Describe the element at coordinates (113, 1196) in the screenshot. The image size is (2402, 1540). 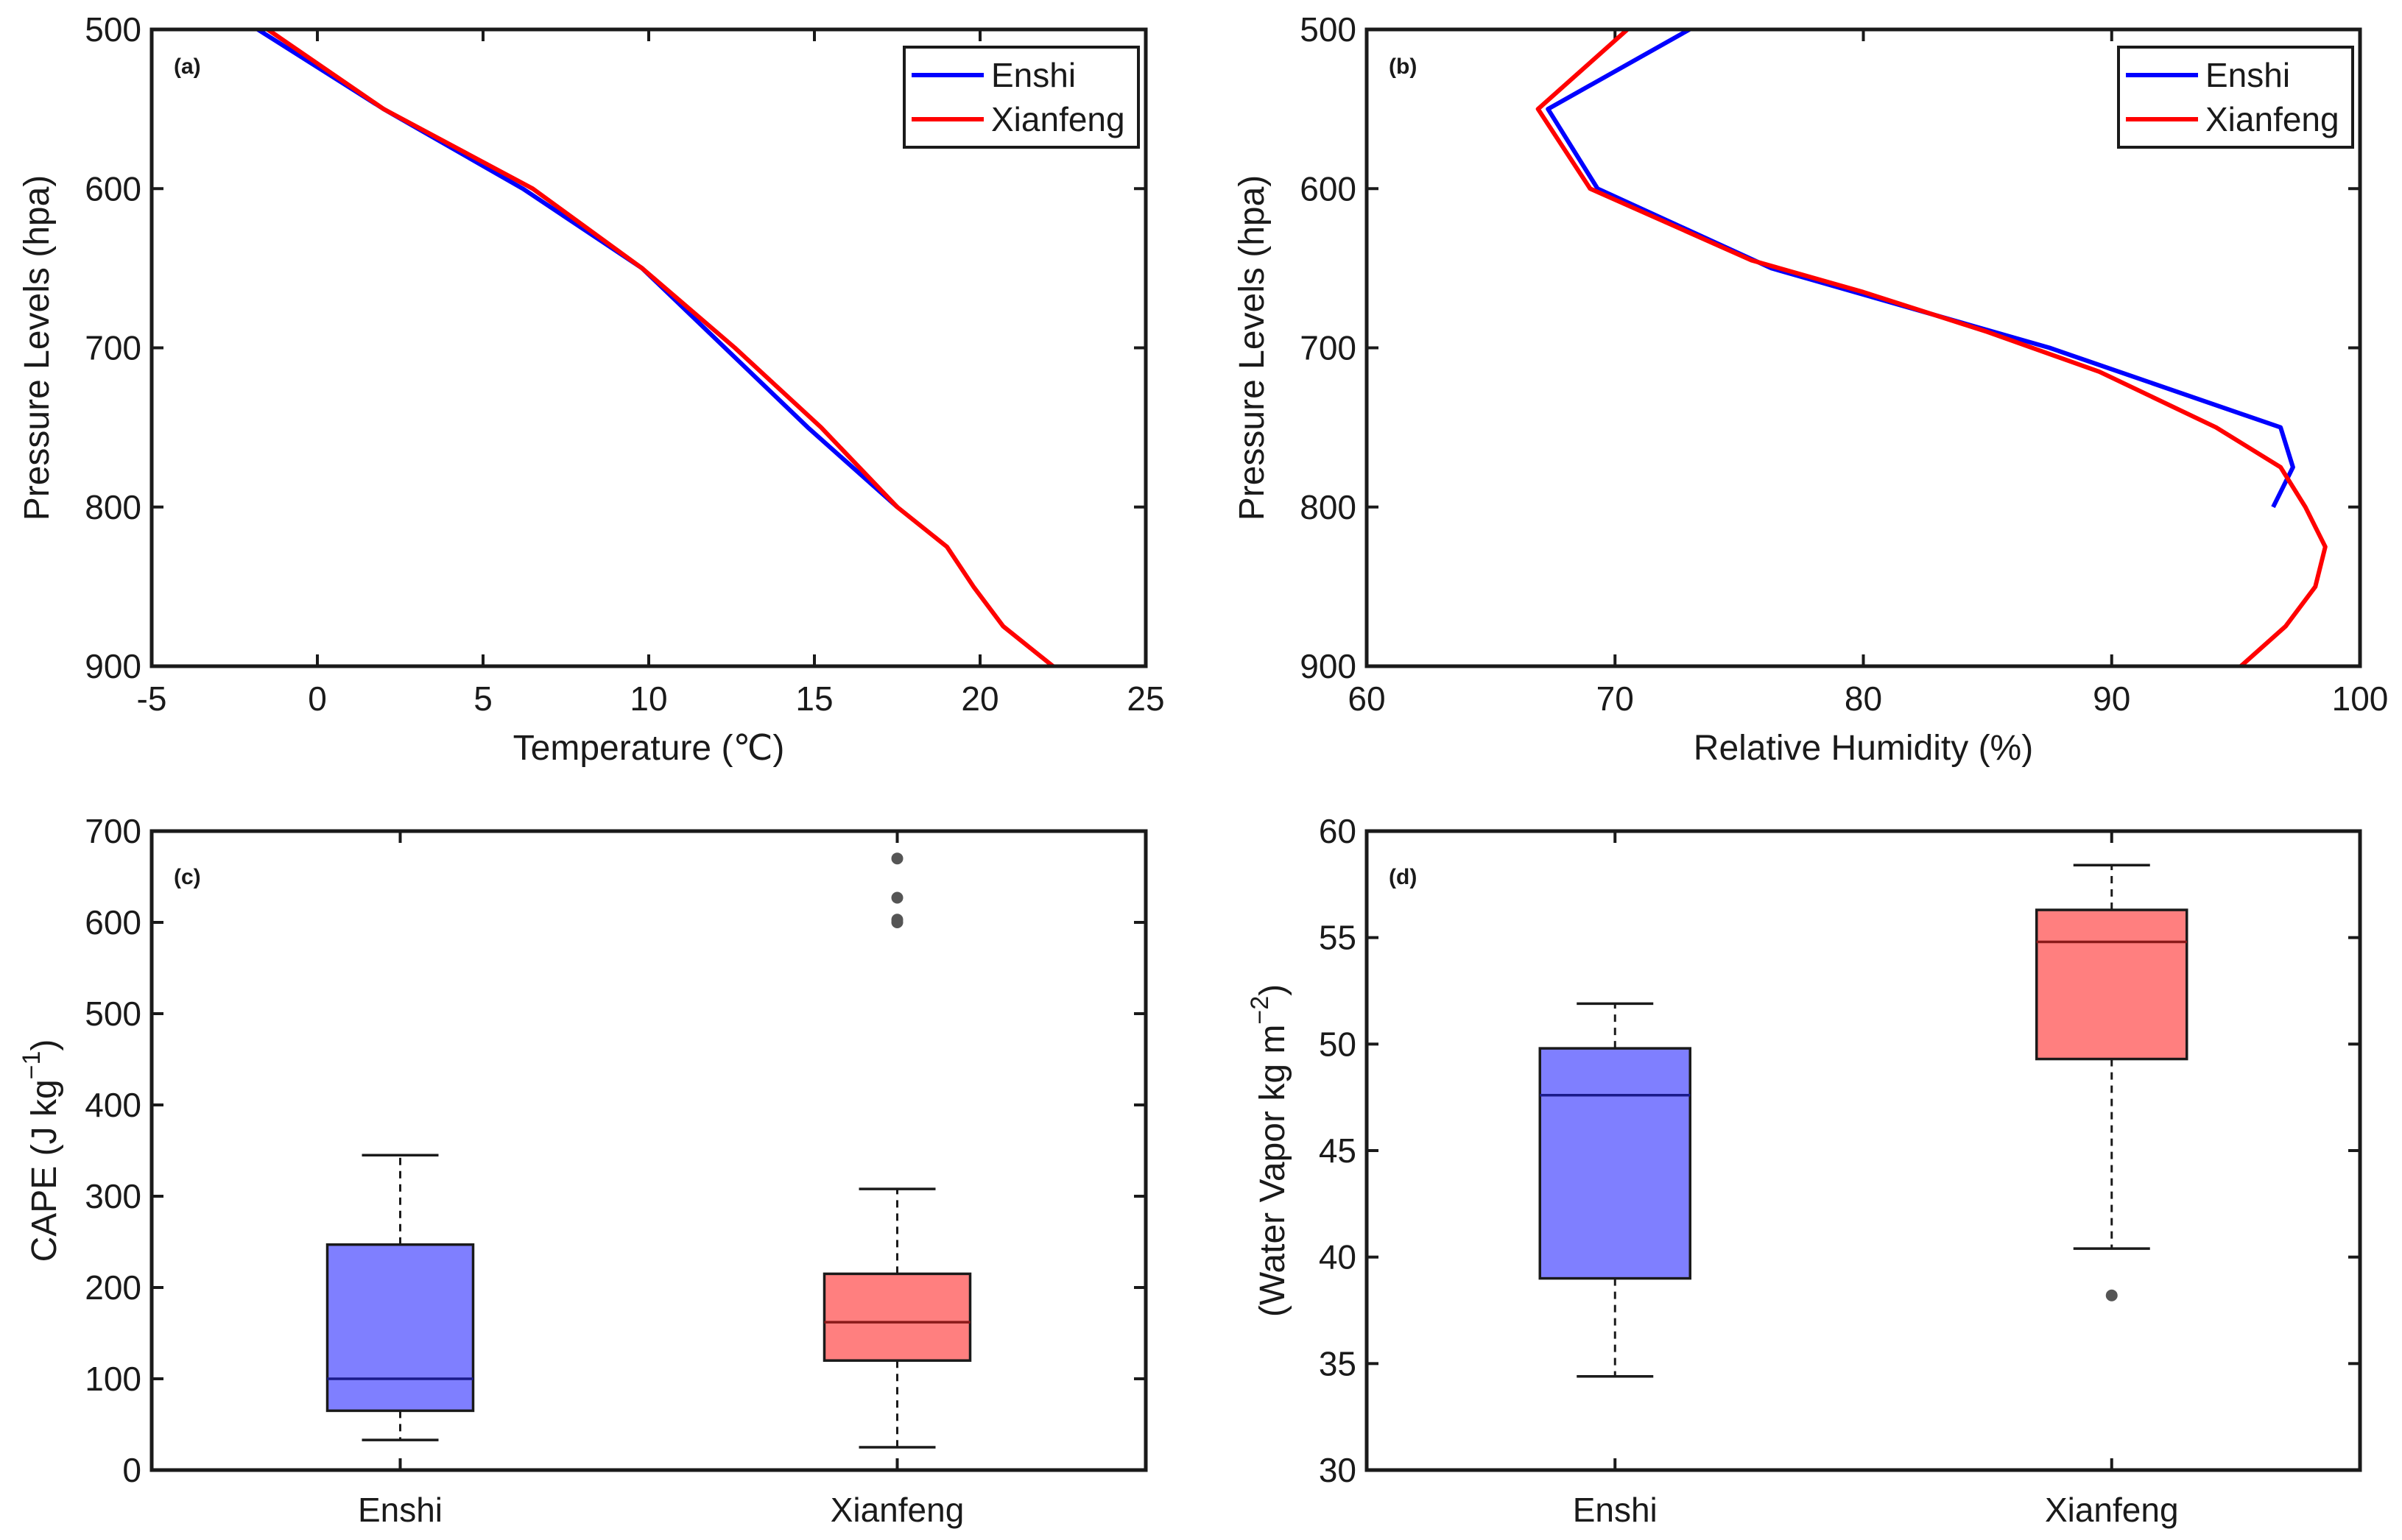
I see `y-tick-label: 300` at that location.